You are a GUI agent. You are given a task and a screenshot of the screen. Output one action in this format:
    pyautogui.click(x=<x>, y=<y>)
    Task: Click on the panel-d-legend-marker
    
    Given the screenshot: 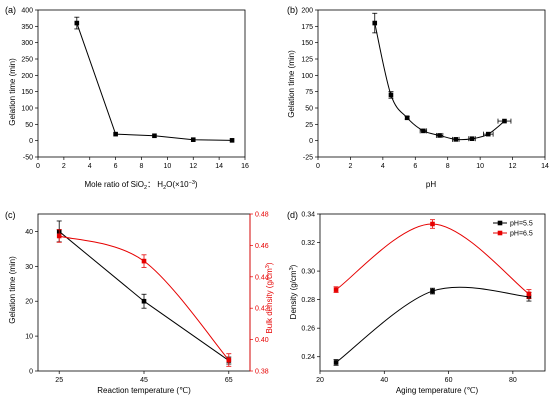 What is the action you would take?
    pyautogui.click(x=500, y=223)
    